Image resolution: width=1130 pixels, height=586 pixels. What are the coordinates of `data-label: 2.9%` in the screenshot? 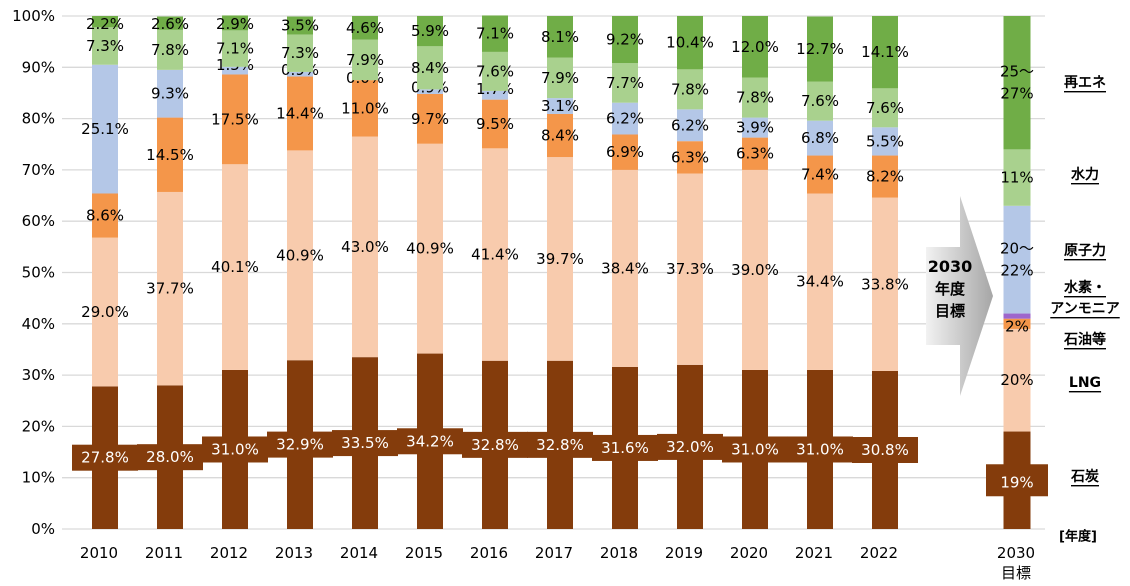 It's located at (235, 24).